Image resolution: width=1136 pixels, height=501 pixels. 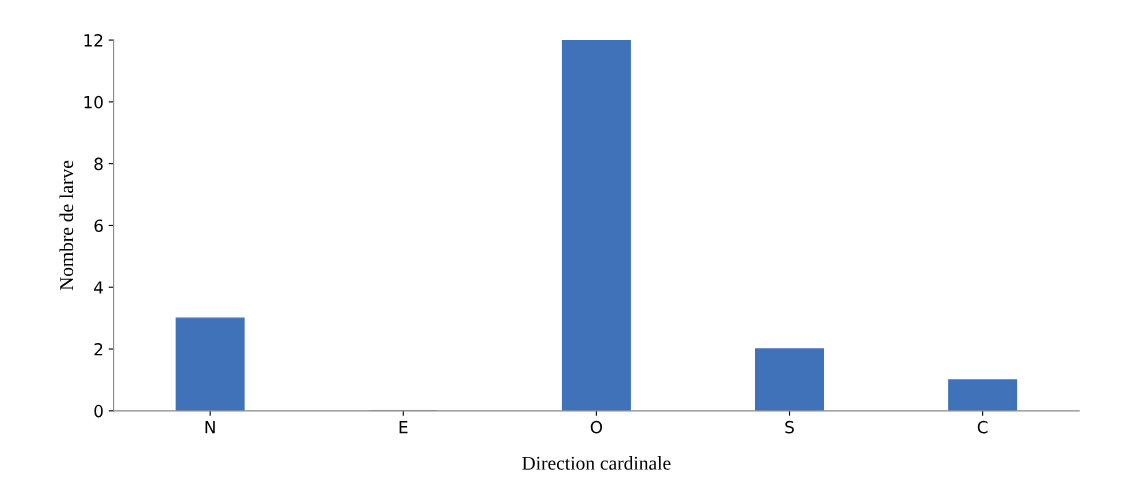 What do you see at coordinates (93, 102) in the screenshot?
I see `y-tick-label: 10` at bounding box center [93, 102].